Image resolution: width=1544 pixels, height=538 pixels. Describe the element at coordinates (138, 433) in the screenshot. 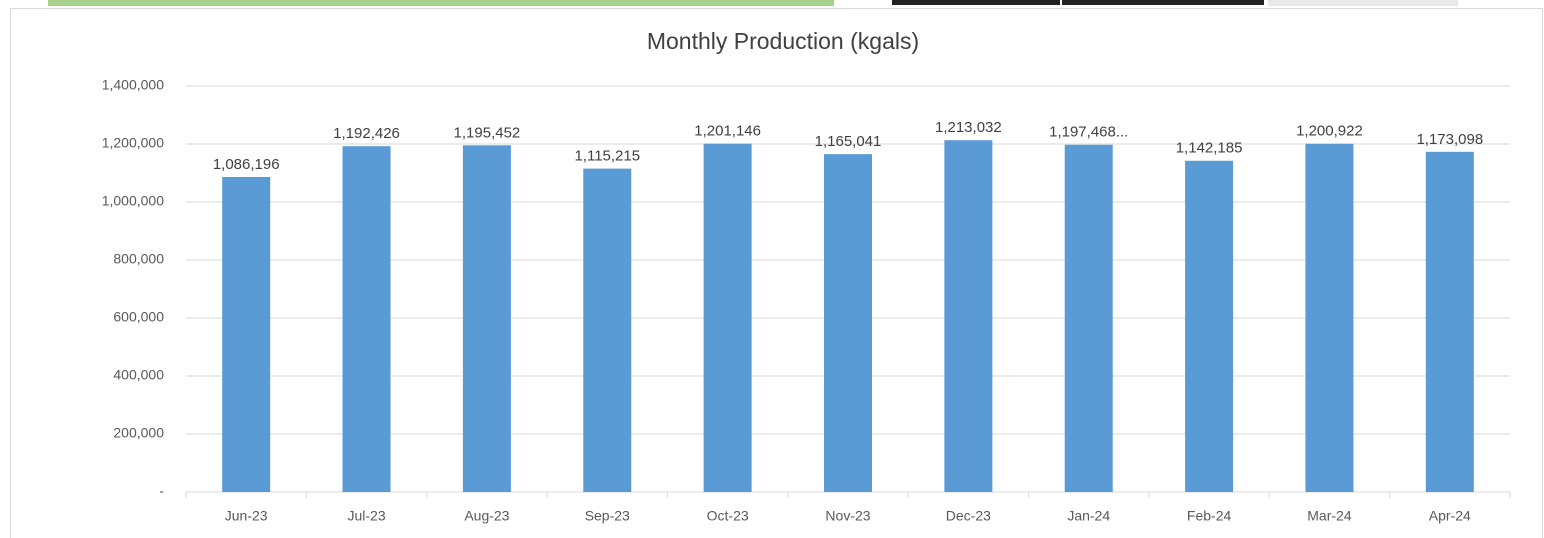

I see `y-tick-label: 200,000` at that location.